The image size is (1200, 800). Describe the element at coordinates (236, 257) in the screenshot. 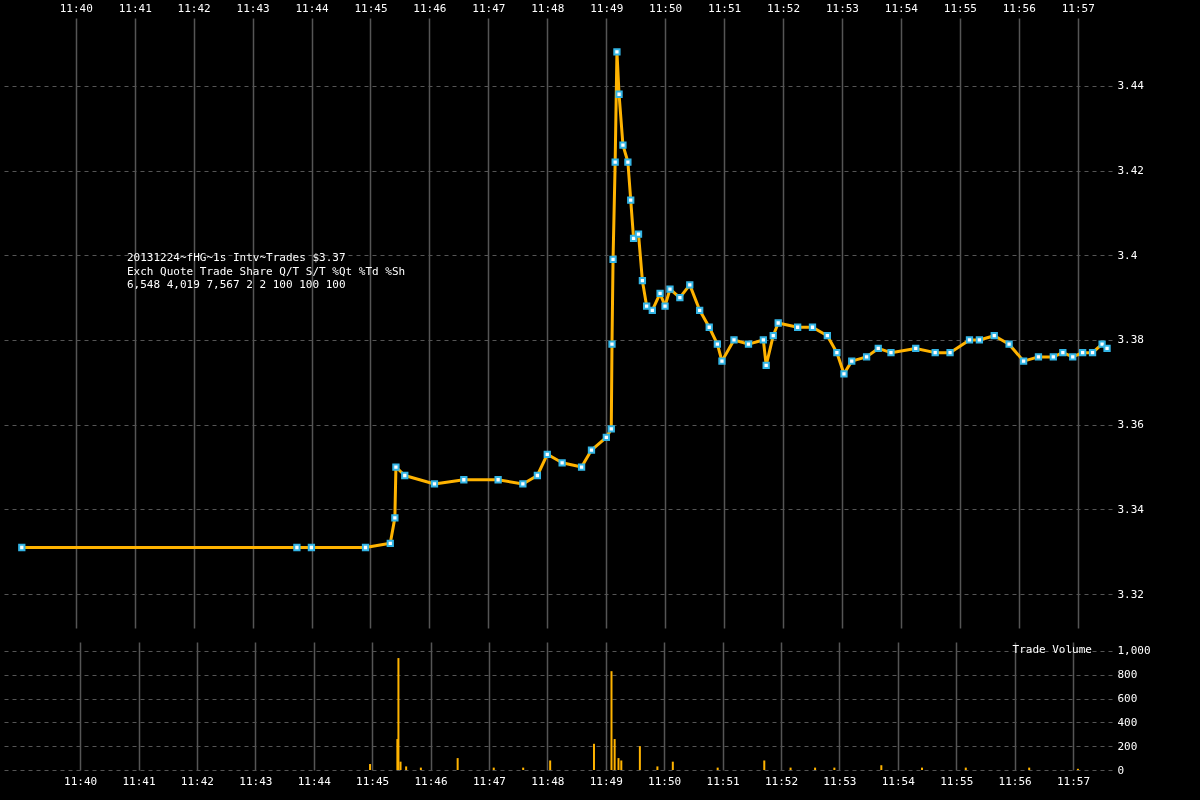

I see `text: 20131224~fHG~1s Intv~Trades $3.37` at that location.